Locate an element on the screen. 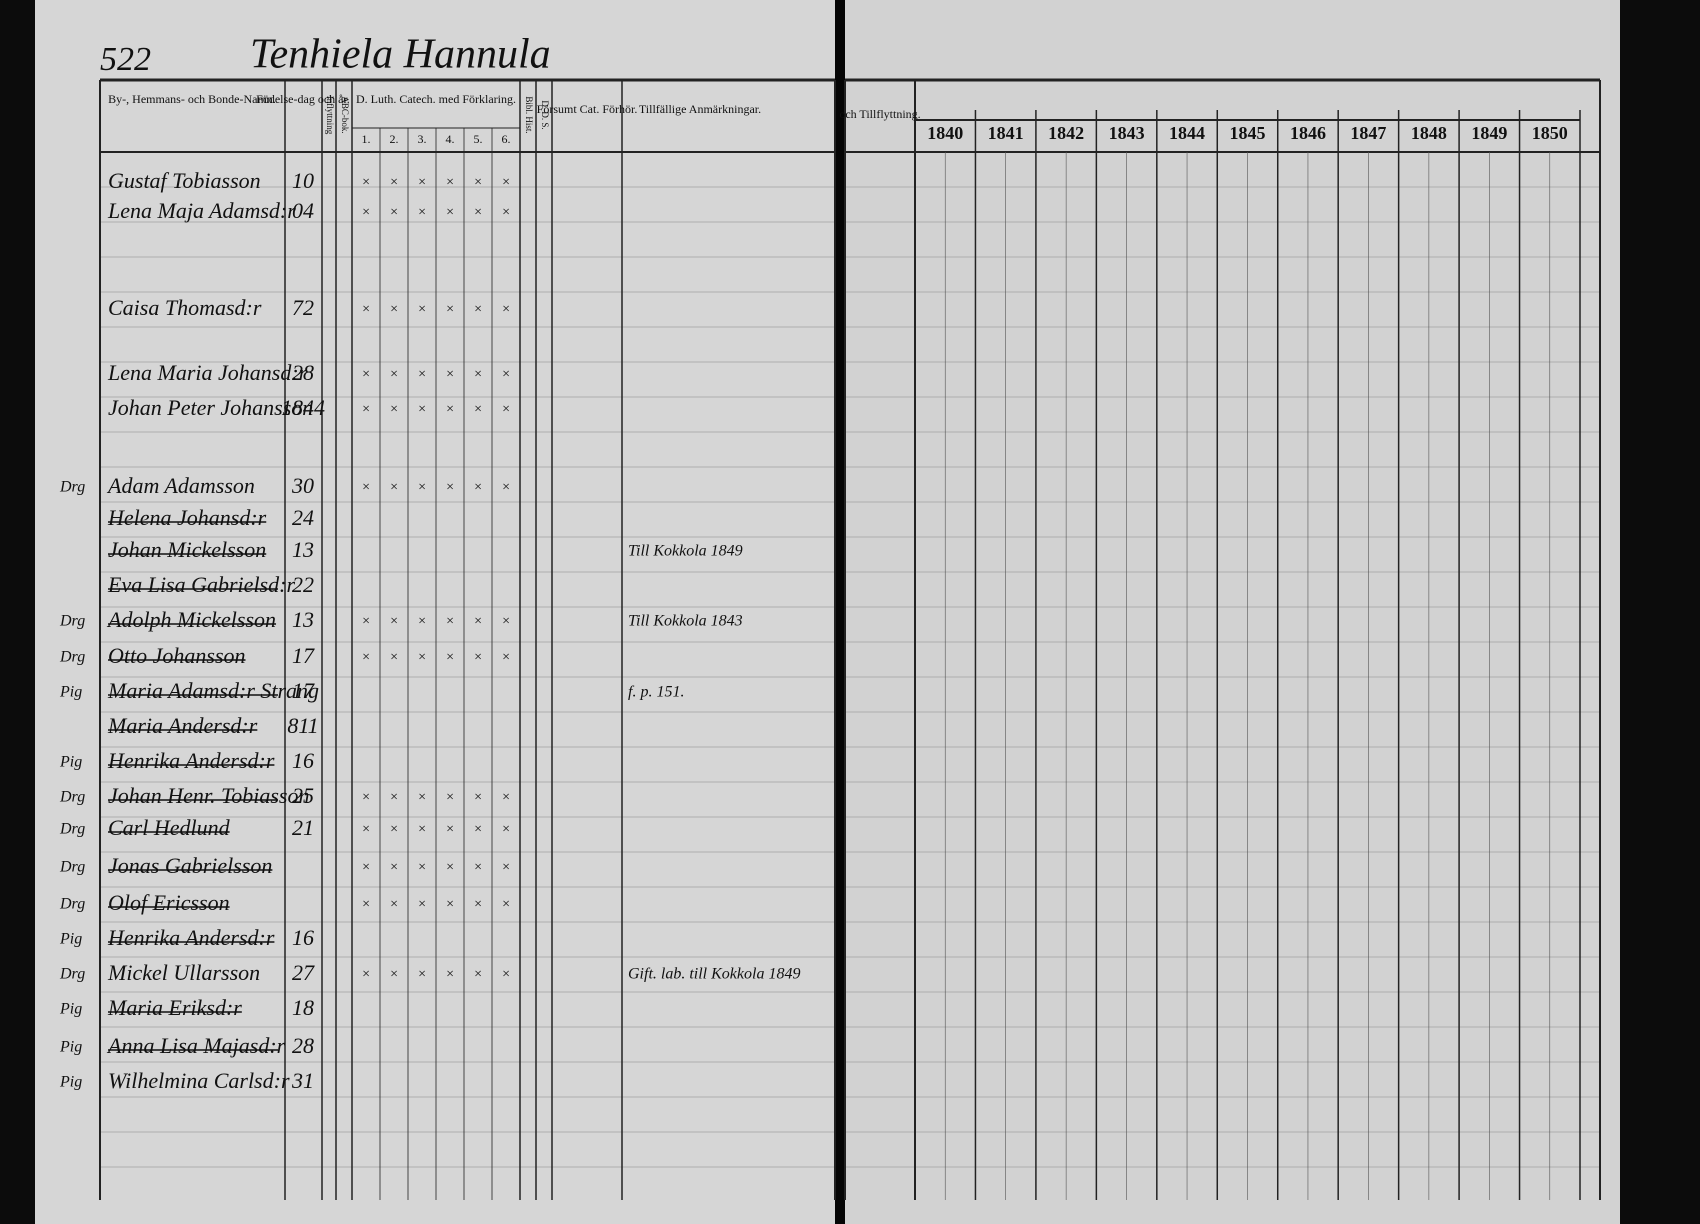 The image size is (1700, 1224). column-header: Försumt Cat. Förhör. is located at coordinates (587, 109).